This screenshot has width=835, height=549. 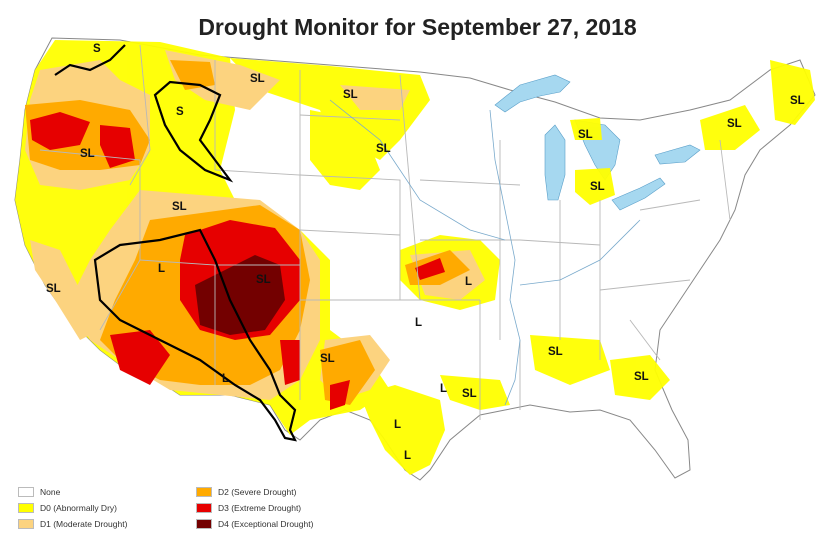 I want to click on d0-louisiana, so click(x=475, y=392).